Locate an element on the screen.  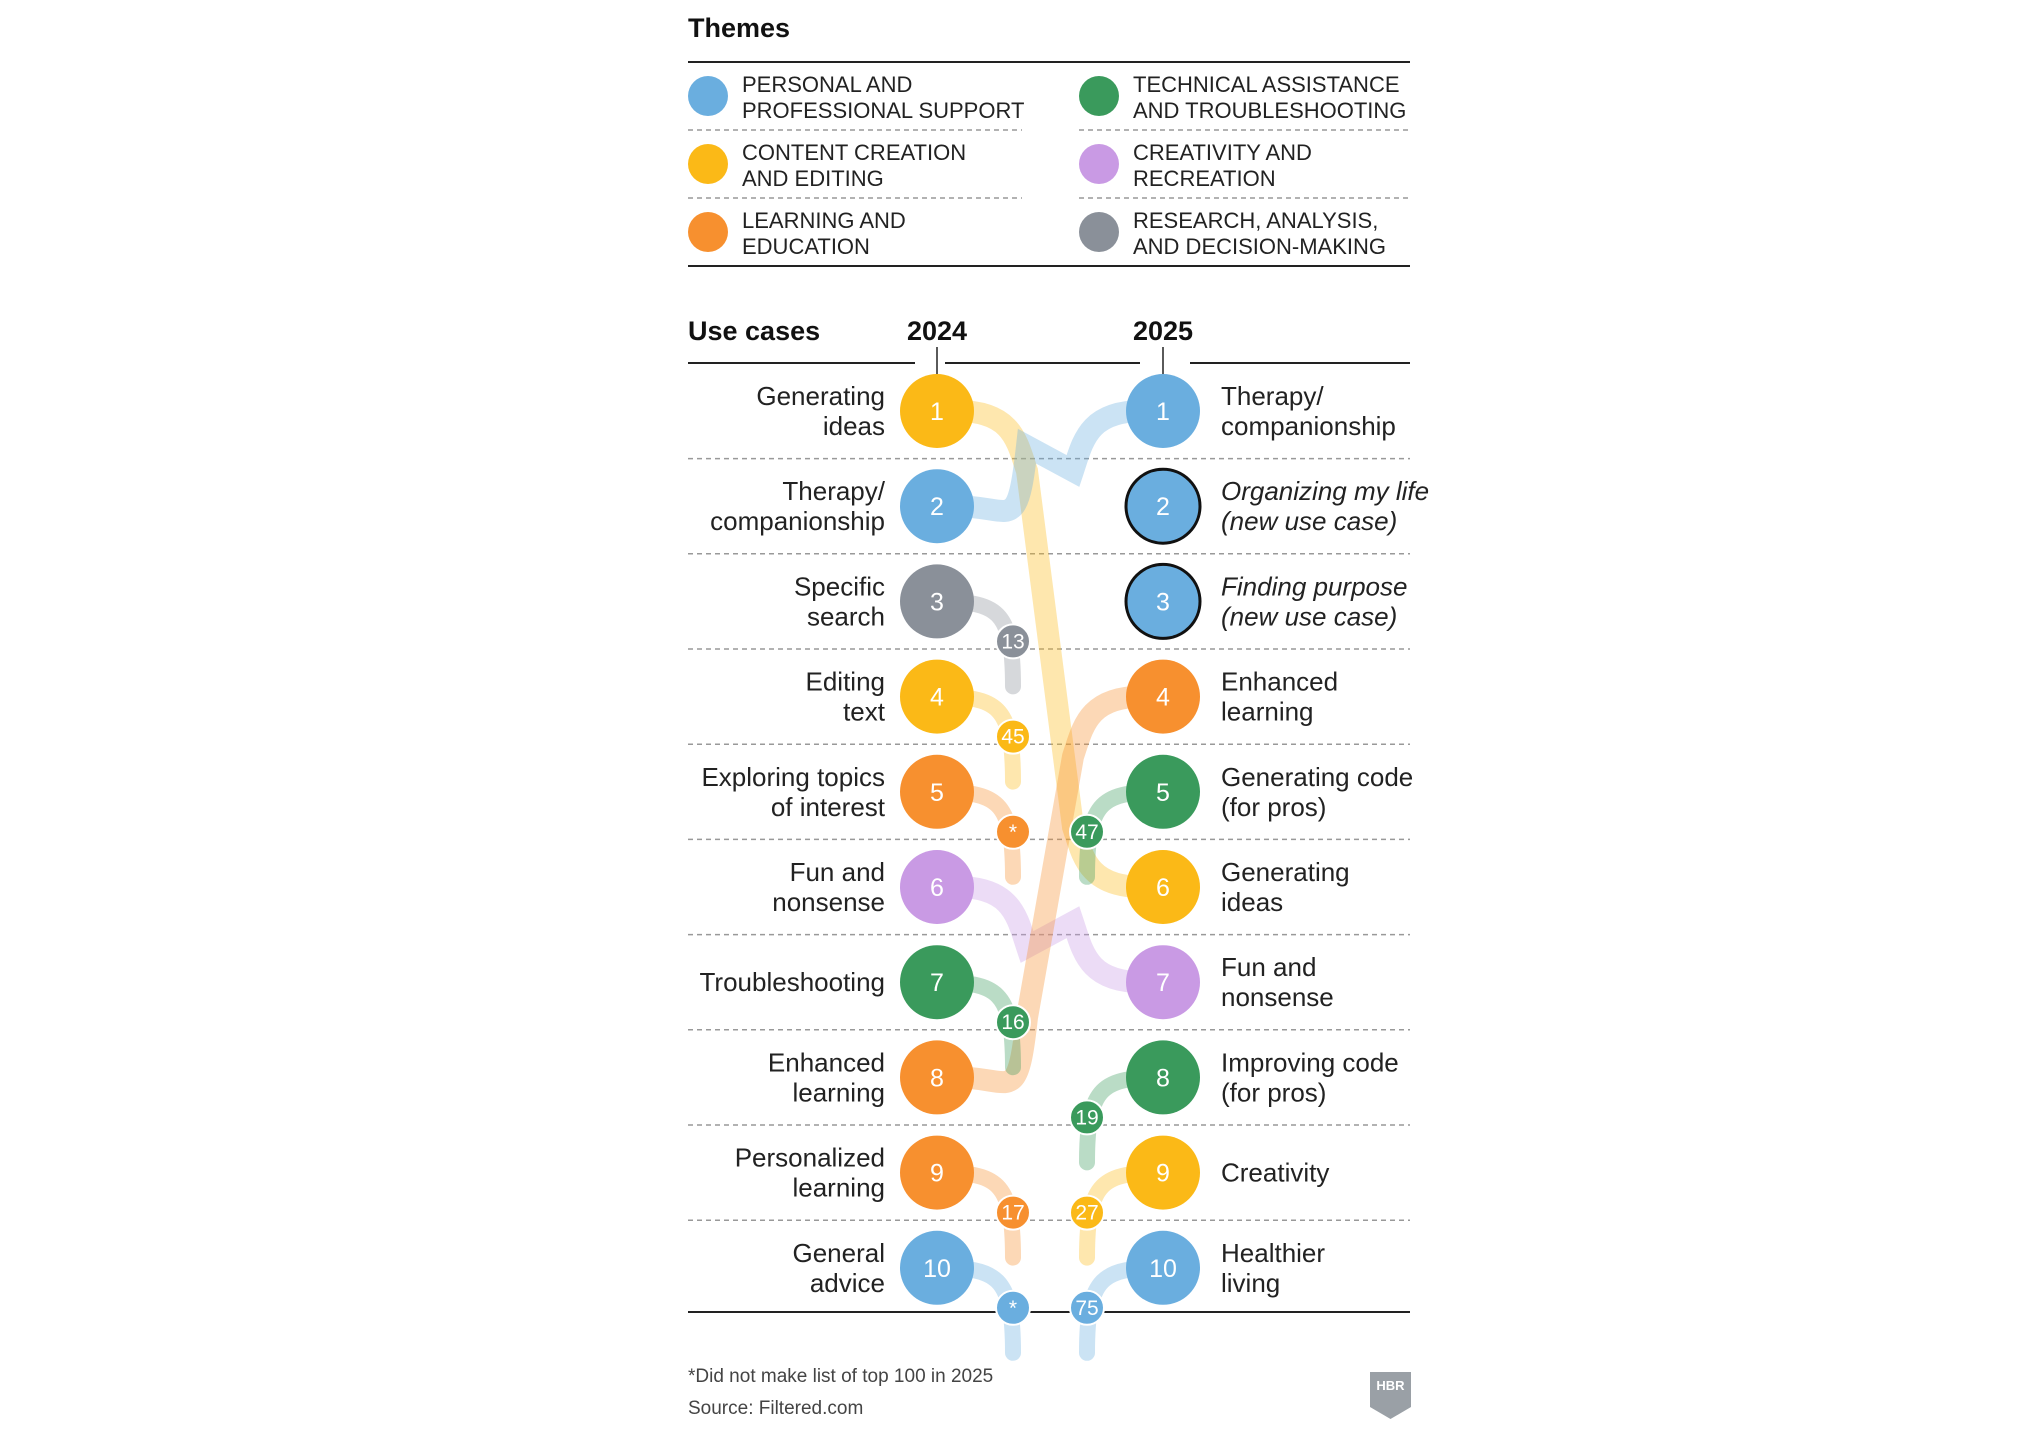
rank-2025-number: 2 is located at coordinates (1163, 507).